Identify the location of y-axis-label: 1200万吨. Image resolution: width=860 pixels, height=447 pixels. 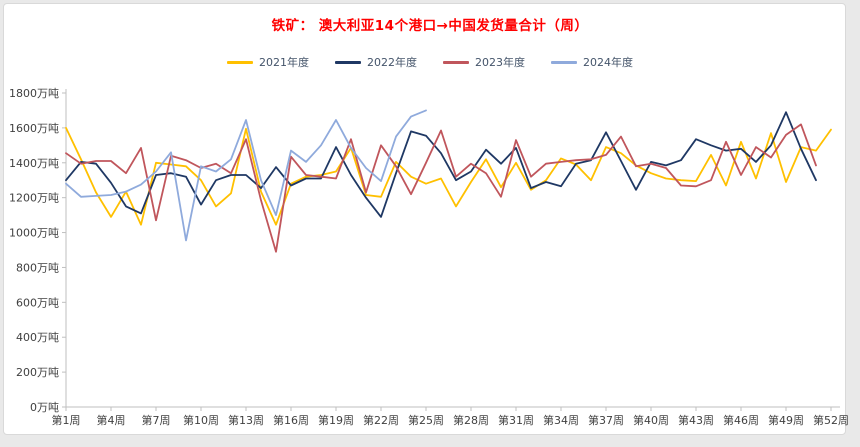
(34, 198).